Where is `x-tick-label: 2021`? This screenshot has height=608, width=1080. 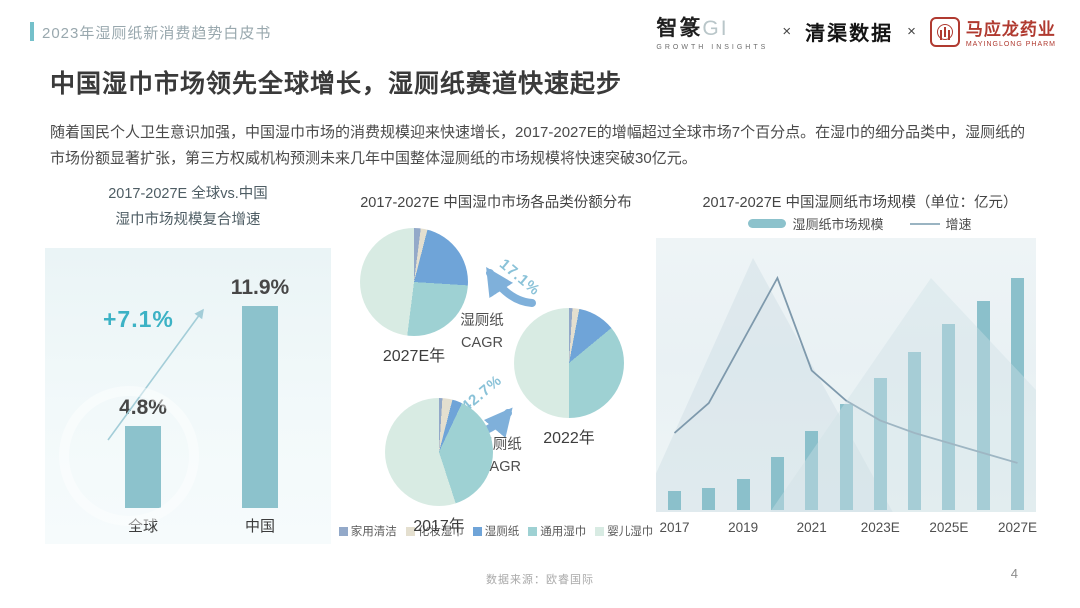 x-tick-label: 2021 is located at coordinates (811, 527).